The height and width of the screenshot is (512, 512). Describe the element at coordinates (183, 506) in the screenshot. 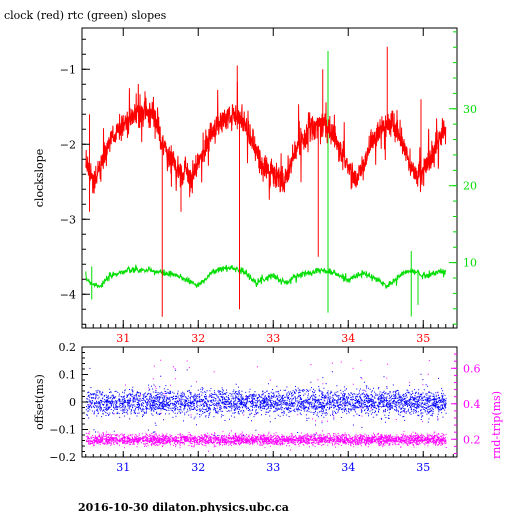

I see `footer-text: 2016-10-30 dilaton.physics.ubc.ca` at that location.